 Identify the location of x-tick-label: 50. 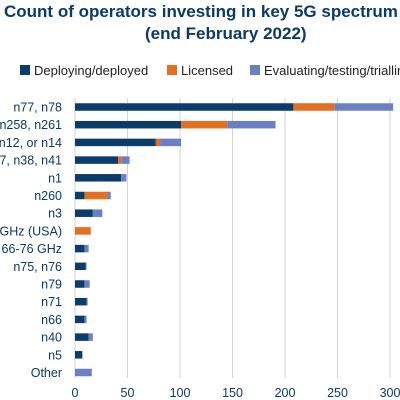
(128, 393).